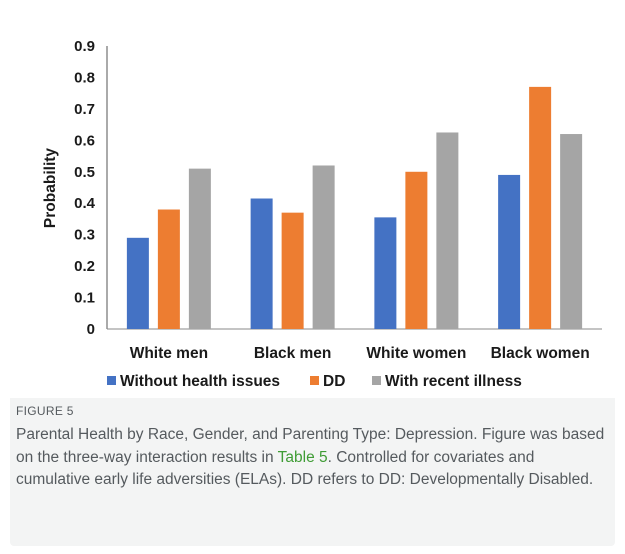 This screenshot has width=625, height=554. Describe the element at coordinates (84, 298) in the screenshot. I see `y-tick-label: 0.1` at that location.